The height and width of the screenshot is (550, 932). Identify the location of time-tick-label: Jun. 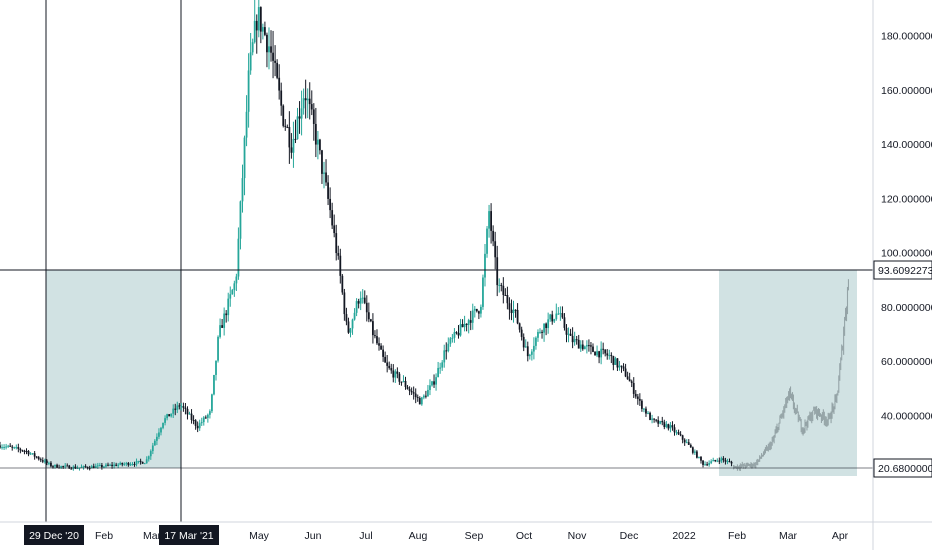
(313, 536).